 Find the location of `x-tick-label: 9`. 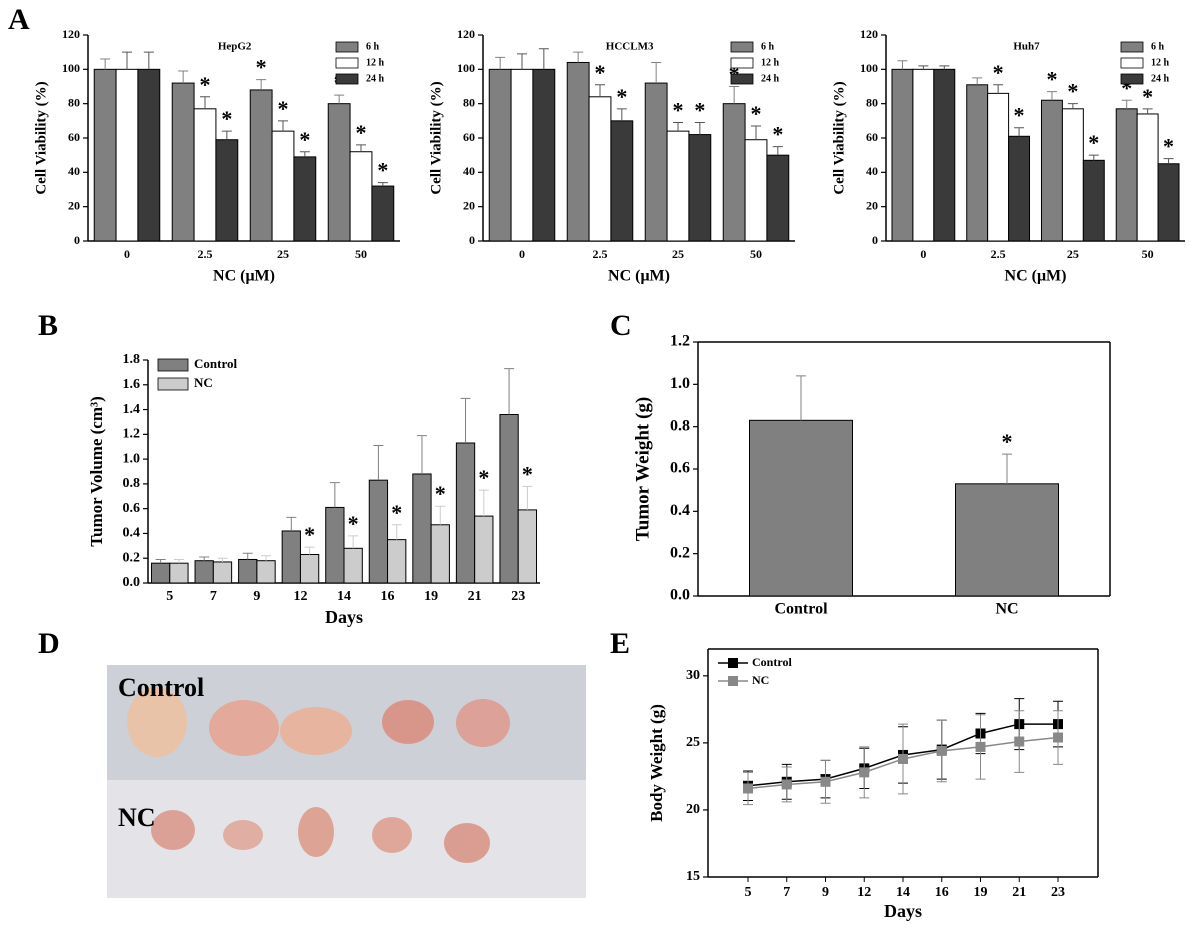

x-tick-label: 9 is located at coordinates (256, 596).